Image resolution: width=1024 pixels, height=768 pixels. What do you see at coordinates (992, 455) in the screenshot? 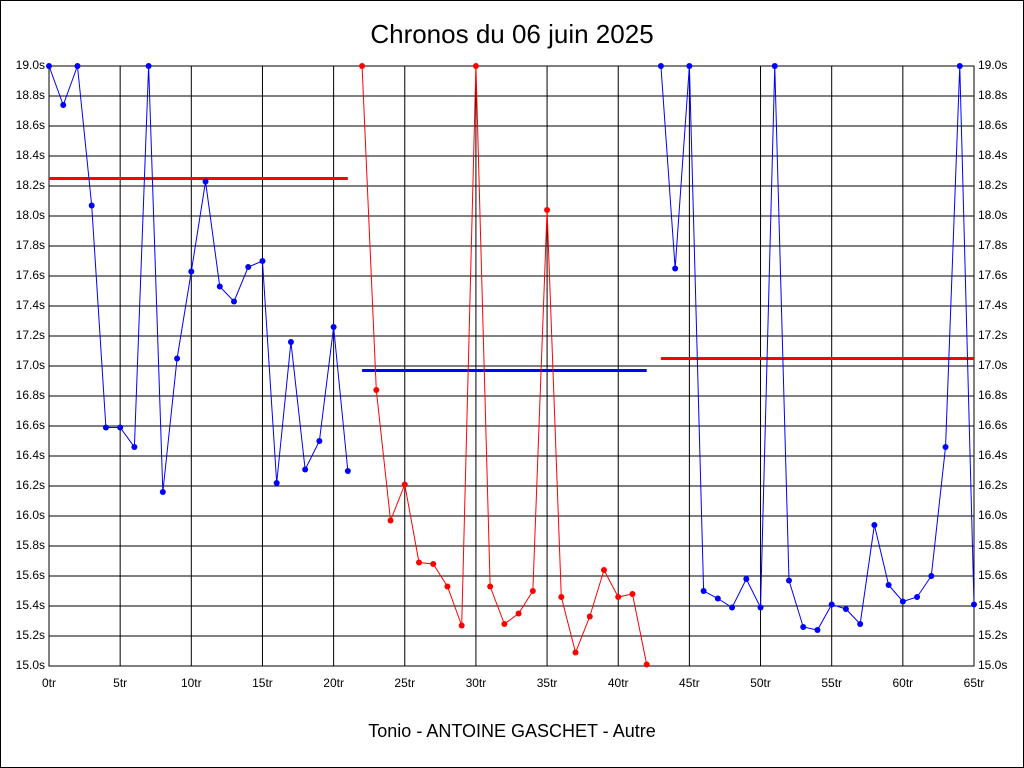
I see `y-tick-label-right: 16.4s` at bounding box center [992, 455].